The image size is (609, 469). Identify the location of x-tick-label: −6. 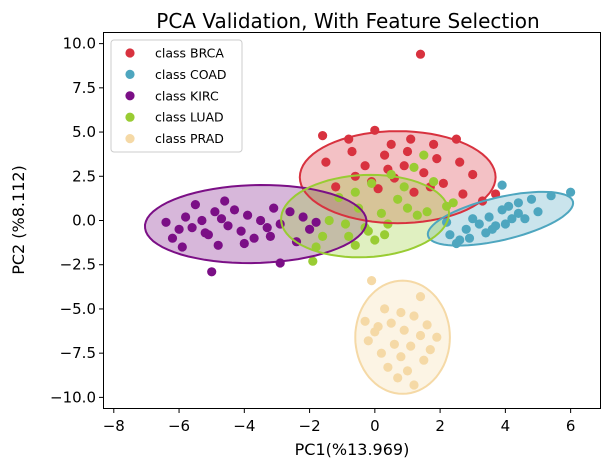
(179, 426).